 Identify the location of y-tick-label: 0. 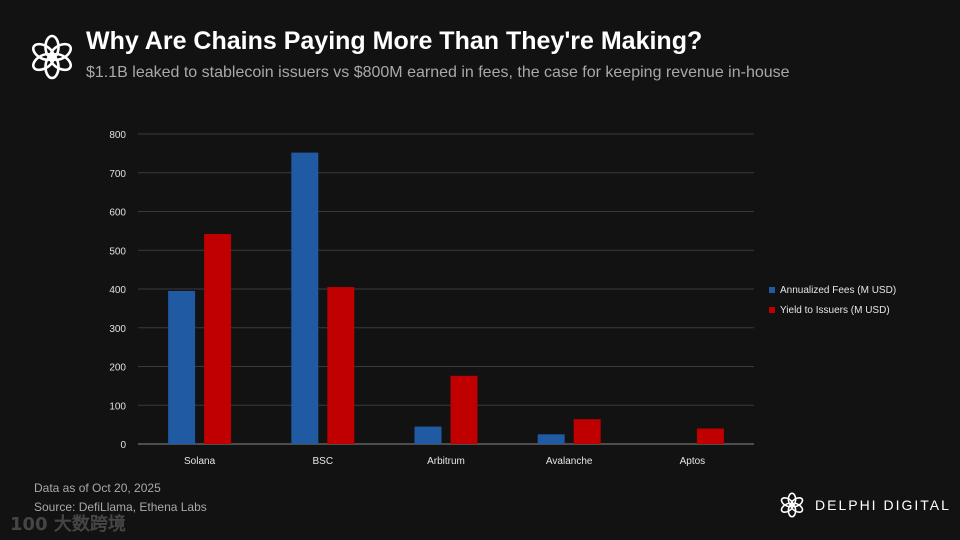
(123, 445).